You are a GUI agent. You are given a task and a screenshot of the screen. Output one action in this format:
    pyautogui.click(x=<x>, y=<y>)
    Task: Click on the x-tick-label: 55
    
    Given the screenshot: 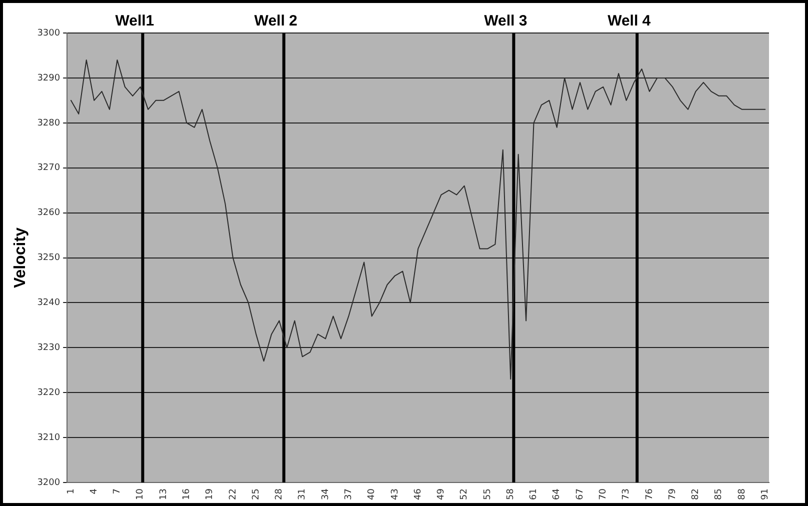 What is the action you would take?
    pyautogui.click(x=487, y=494)
    